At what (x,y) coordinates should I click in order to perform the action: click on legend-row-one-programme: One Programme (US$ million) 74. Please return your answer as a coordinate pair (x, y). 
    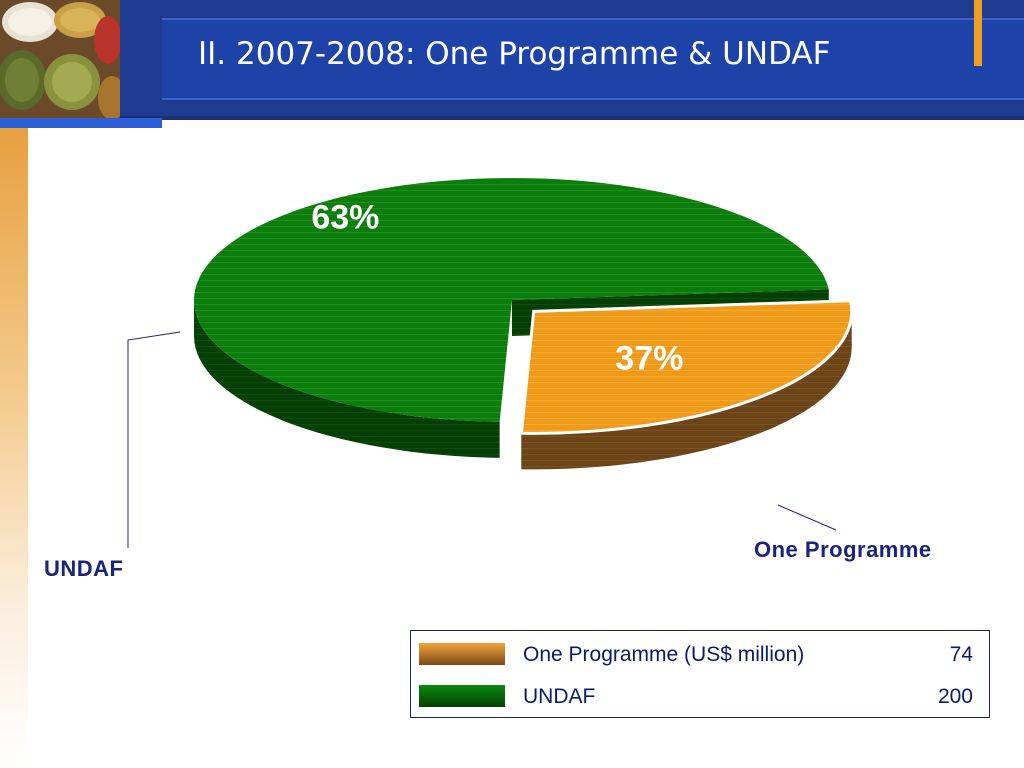
    Looking at the image, I should click on (700, 652).